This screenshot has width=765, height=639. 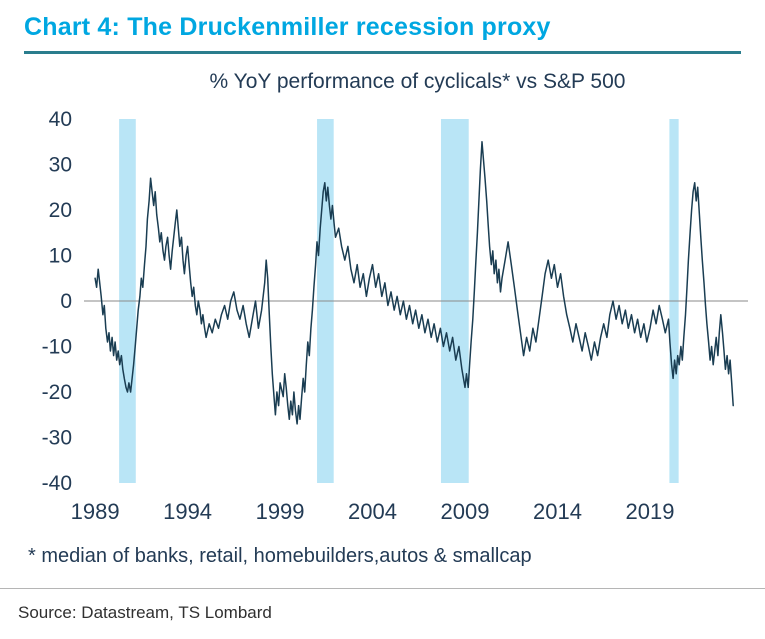 I want to click on y-tick-label: -20, so click(x=57, y=392).